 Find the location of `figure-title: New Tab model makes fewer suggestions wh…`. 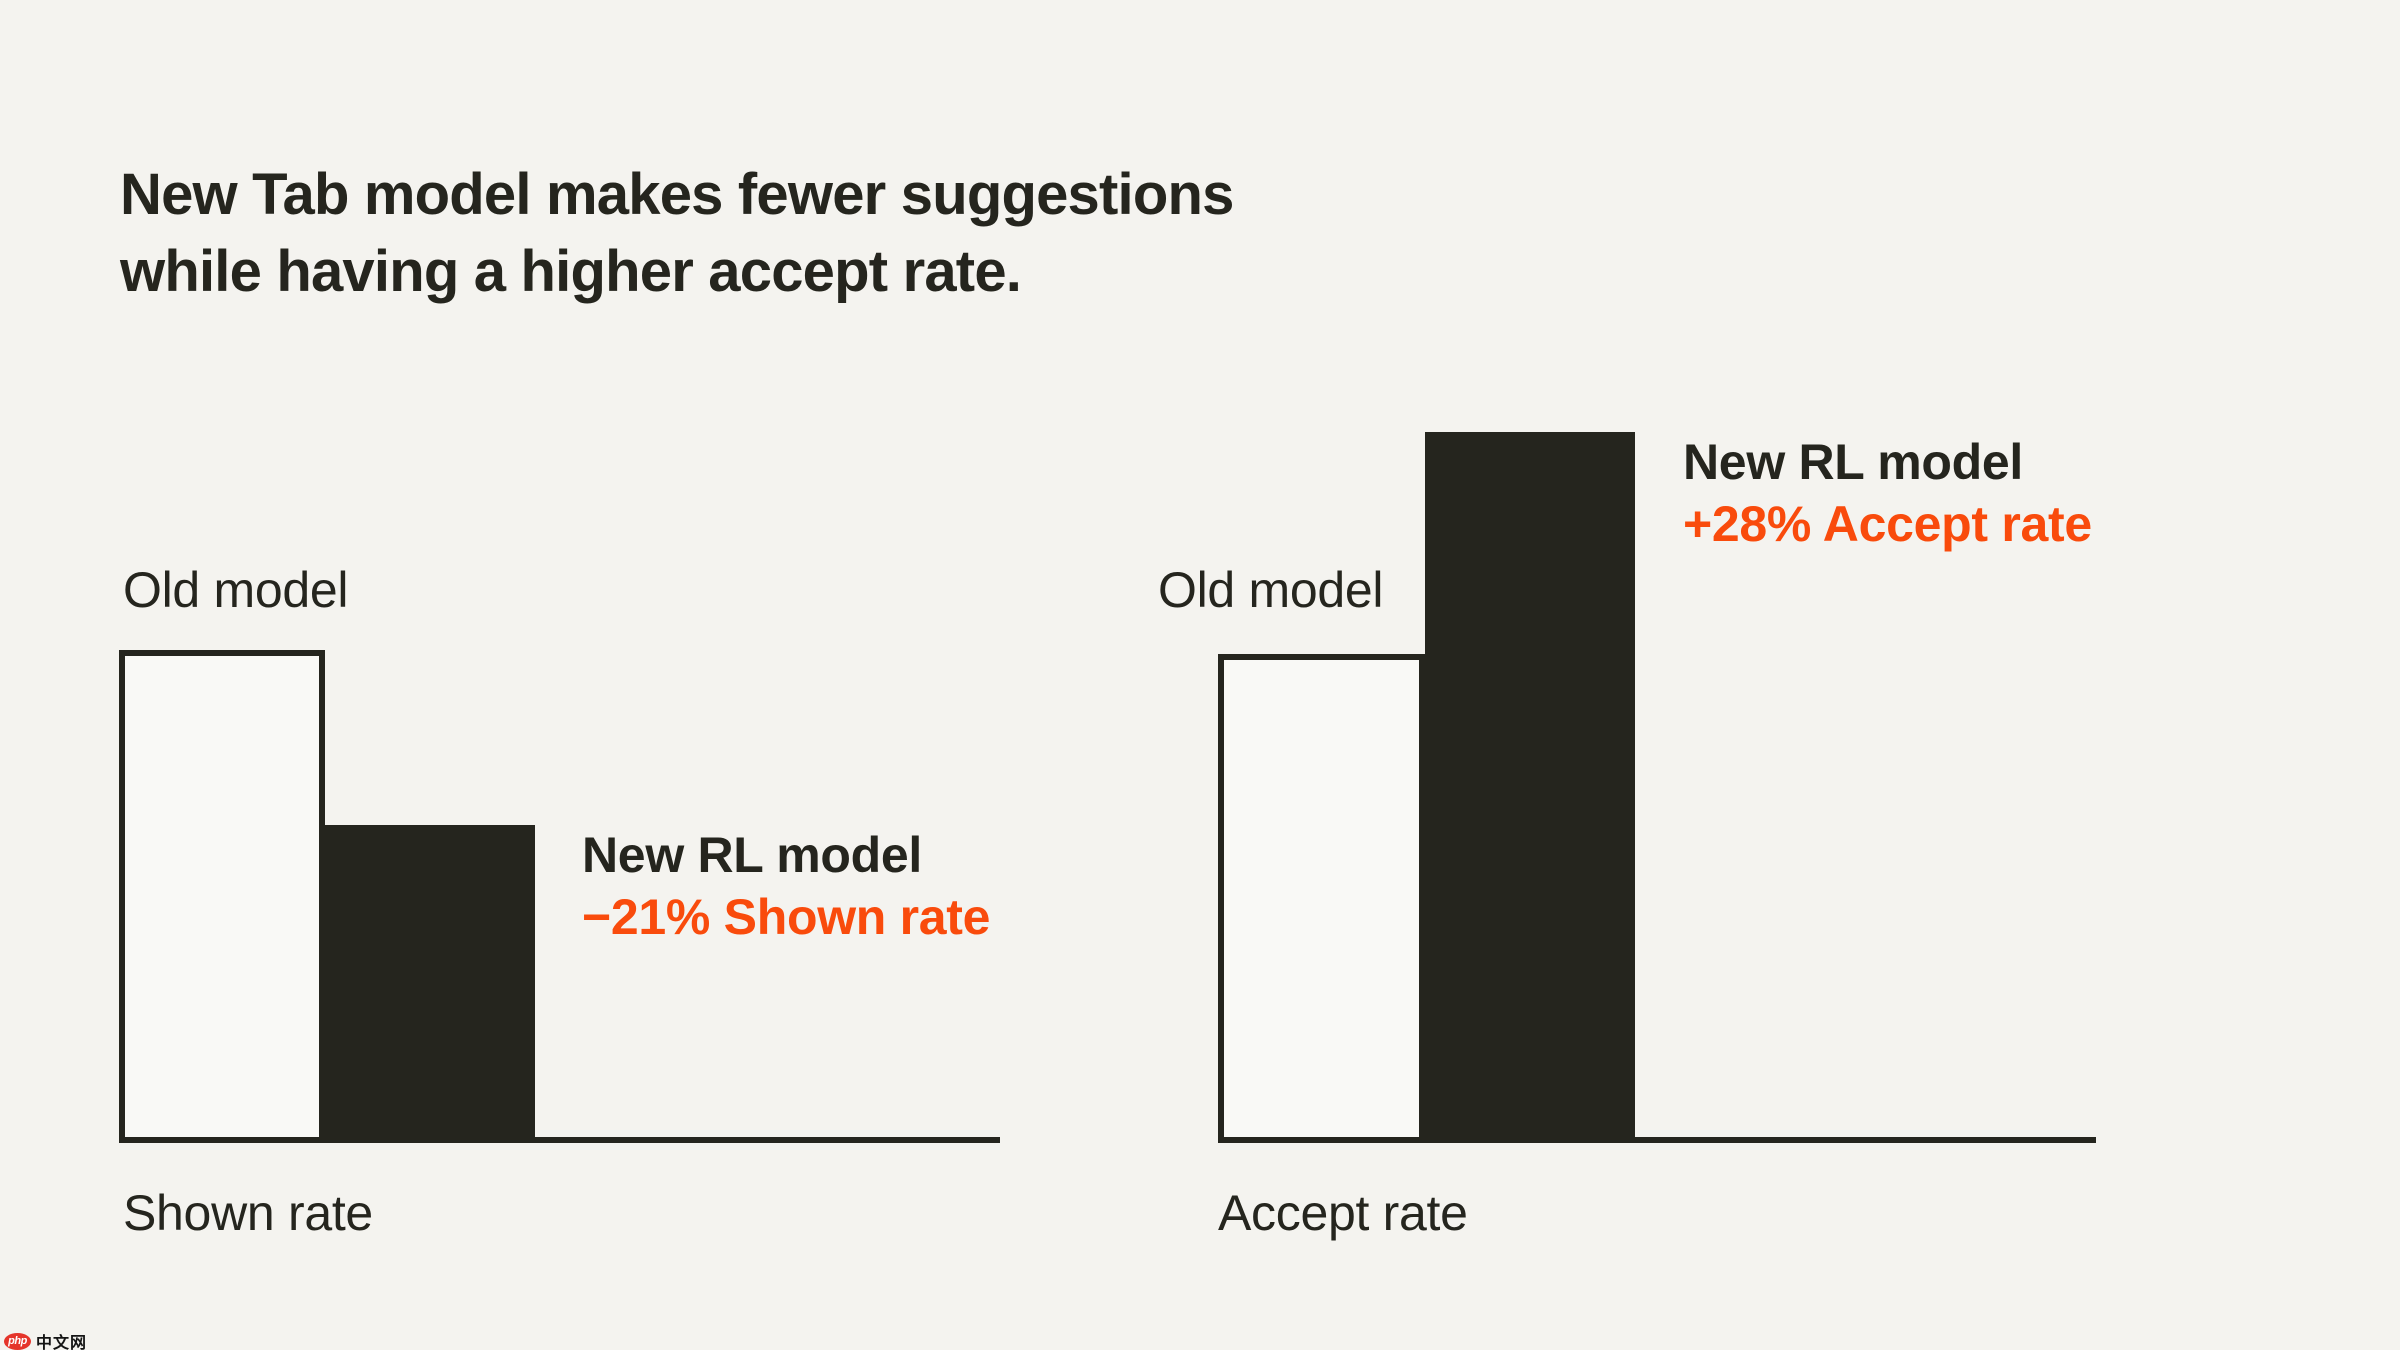

figure-title: New Tab model makes fewer suggestions wh… is located at coordinates (677, 232).